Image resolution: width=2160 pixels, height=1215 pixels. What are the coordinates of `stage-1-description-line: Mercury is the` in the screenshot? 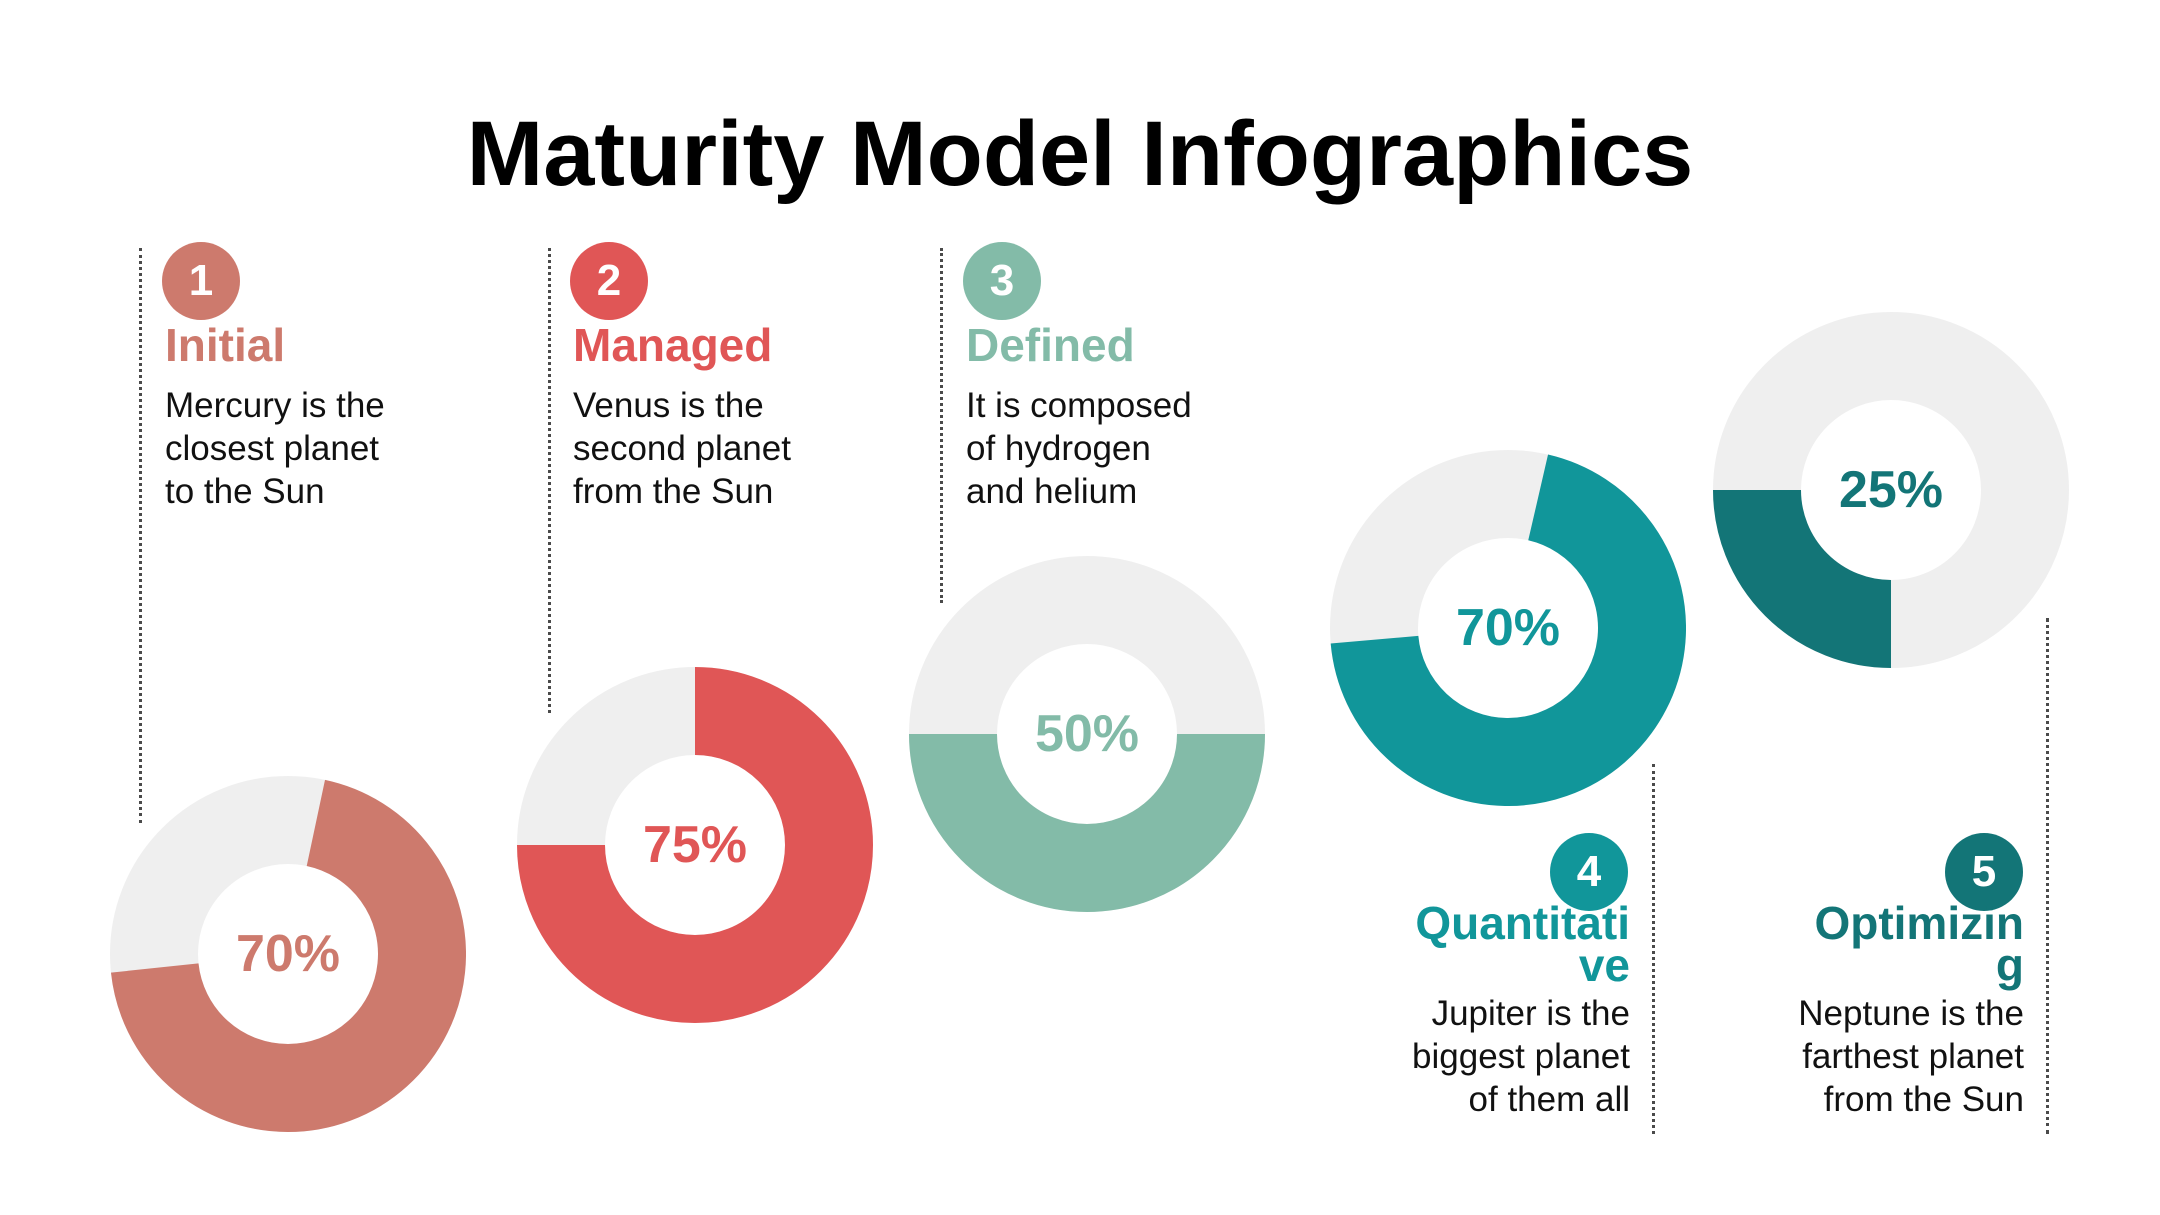 It's located at (275, 405).